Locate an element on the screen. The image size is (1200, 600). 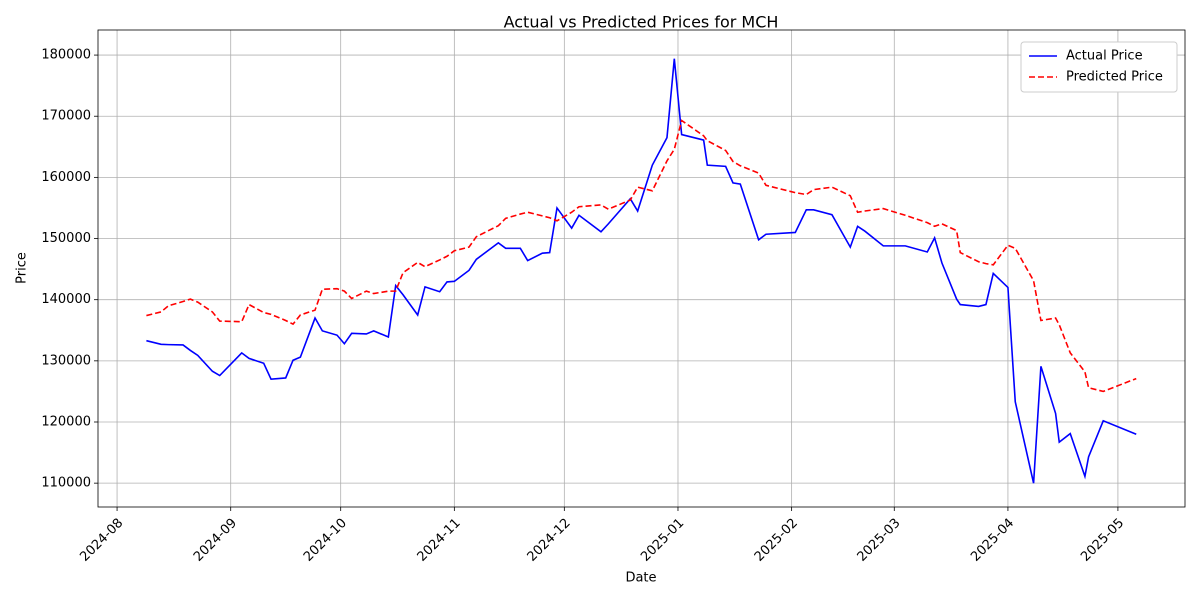
y-tick-label: 180000 is located at coordinates (66, 55).